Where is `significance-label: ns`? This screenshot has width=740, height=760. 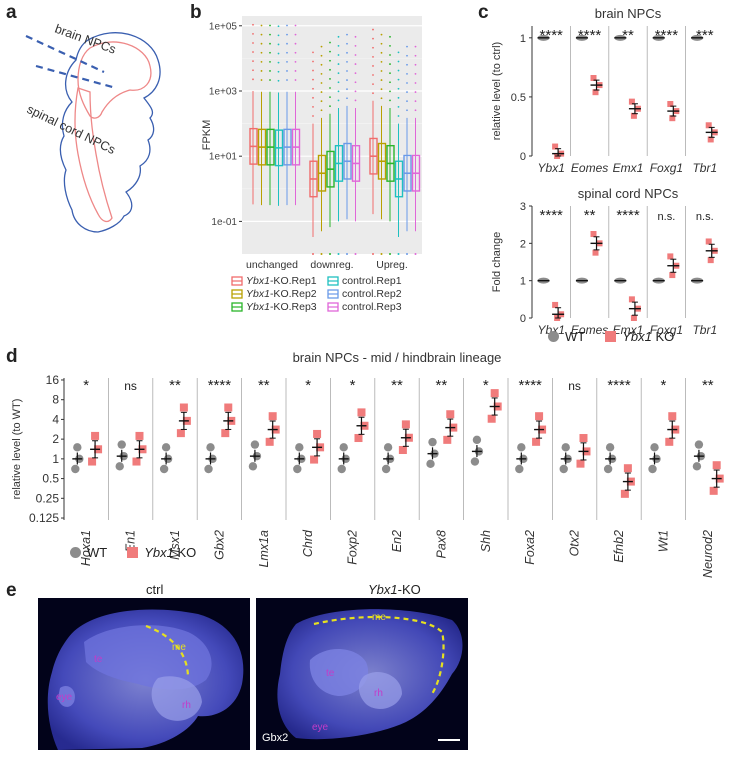 significance-label: ns is located at coordinates (574, 386).